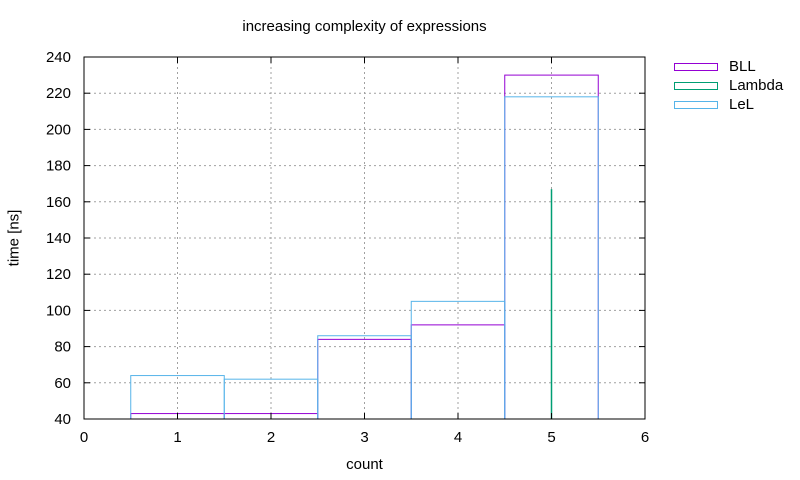  I want to click on y-tick-label: 160, so click(58, 202).